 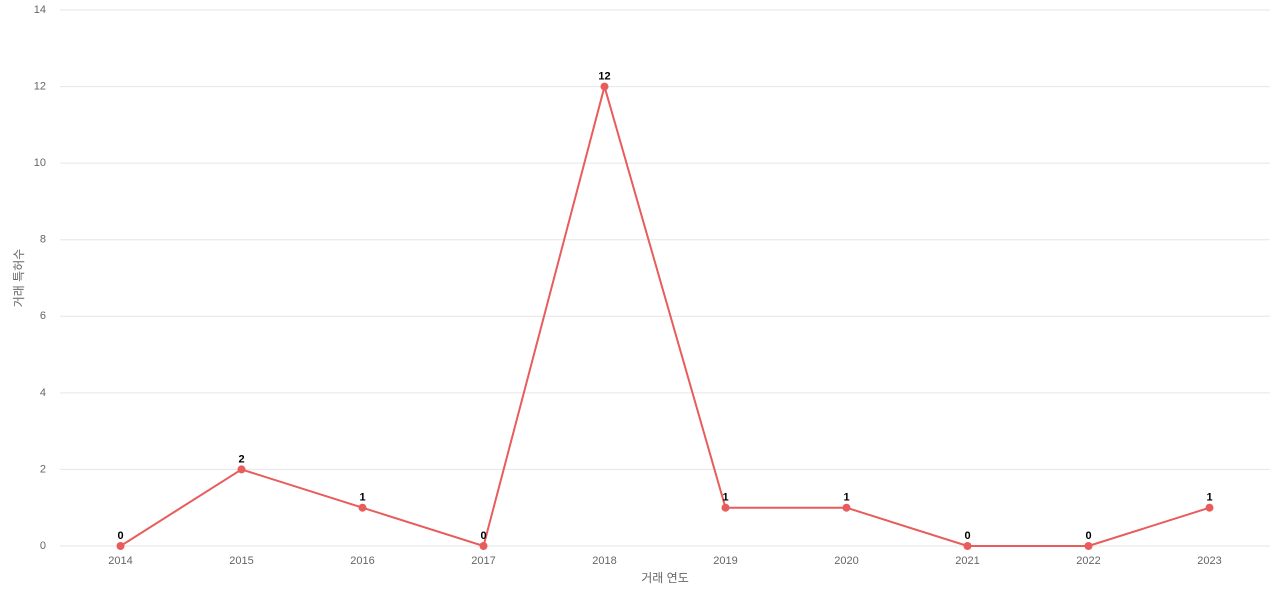 I want to click on y-tick-label: 10, so click(x=40, y=163).